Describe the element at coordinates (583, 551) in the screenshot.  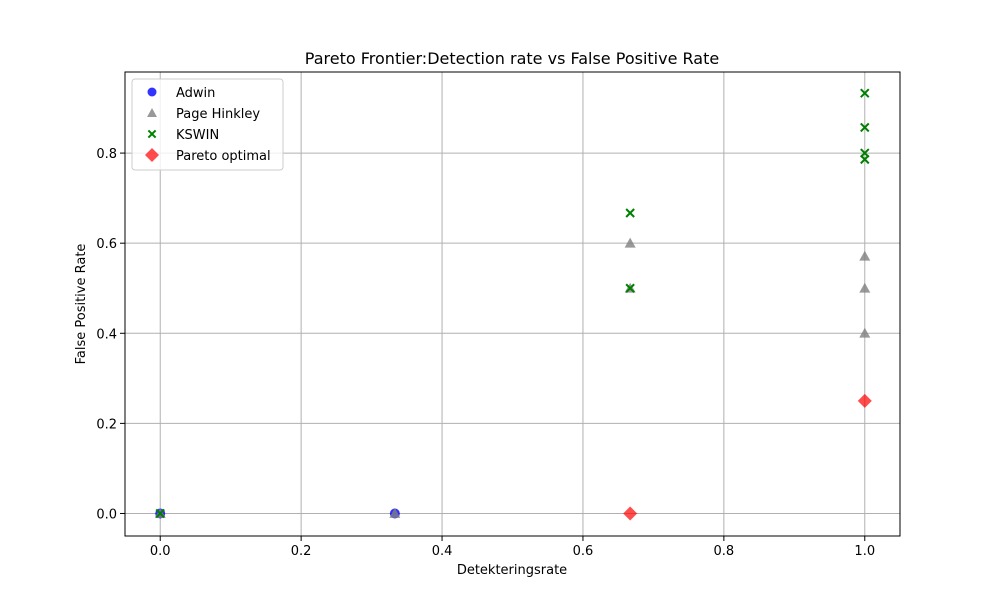
I see `x-tick-label: 0.6` at that location.